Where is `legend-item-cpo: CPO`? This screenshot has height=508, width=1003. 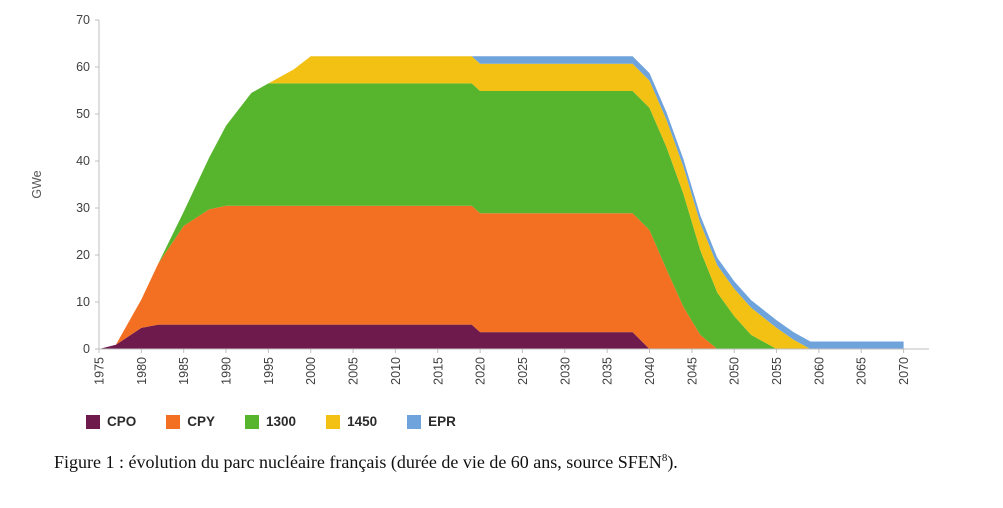 legend-item-cpo: CPO is located at coordinates (111, 421).